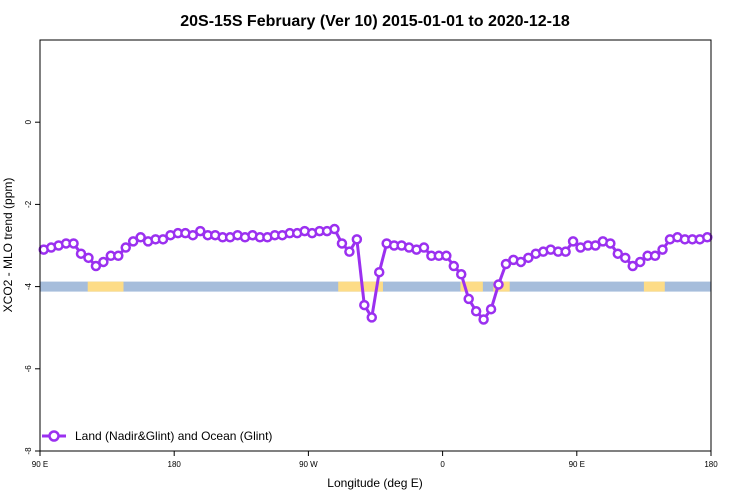 This screenshot has height=500, width=750. What do you see at coordinates (28, 204) in the screenshot?
I see `y-tick-label: -2` at bounding box center [28, 204].